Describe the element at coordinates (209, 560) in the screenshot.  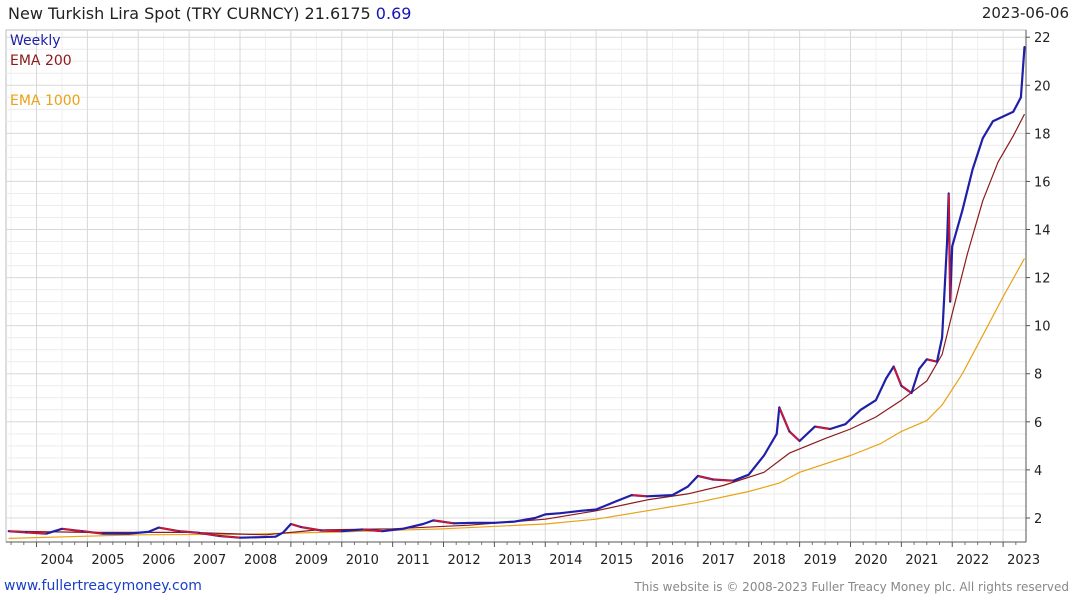
I see `x-tick-label: 2007` at that location.